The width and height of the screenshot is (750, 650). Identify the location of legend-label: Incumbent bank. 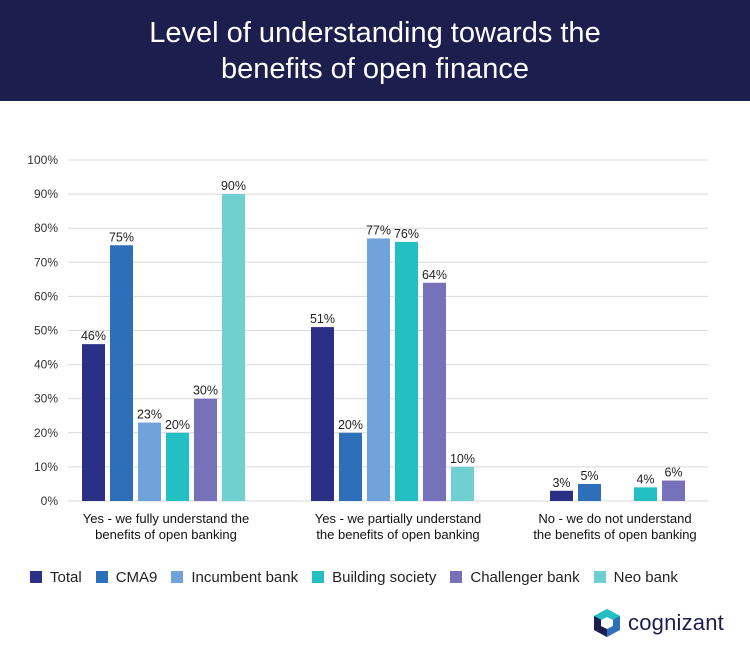
(245, 577).